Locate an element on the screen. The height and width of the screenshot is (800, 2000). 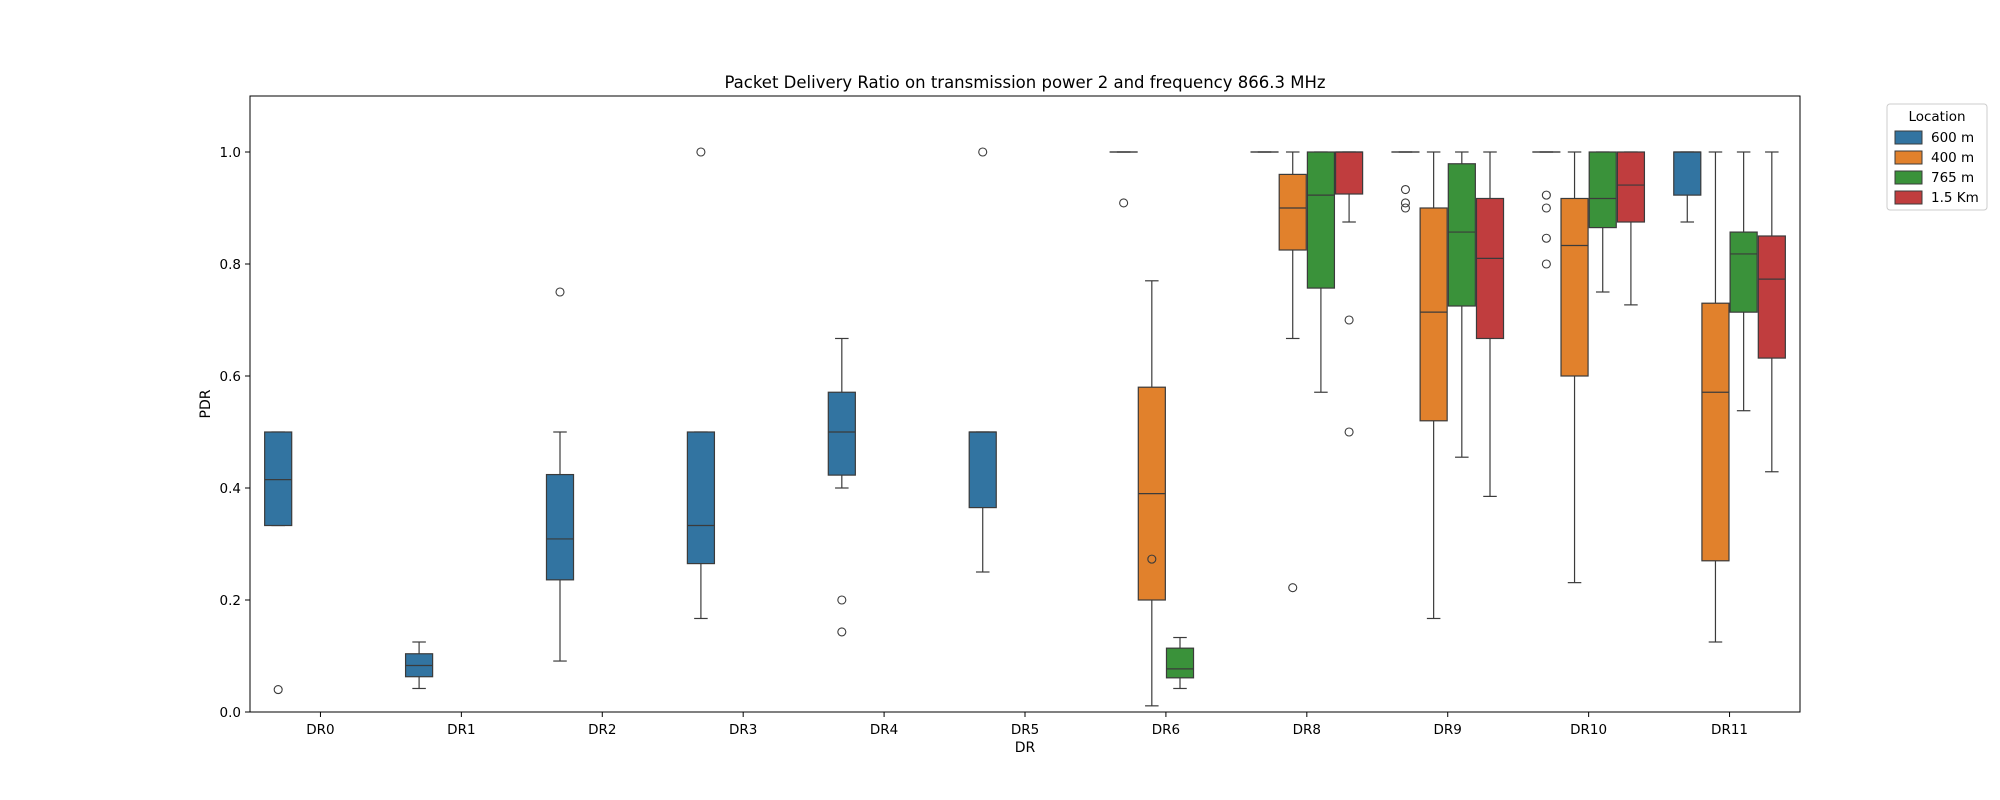
box-DR8-765-m is located at coordinates (1321, 272).